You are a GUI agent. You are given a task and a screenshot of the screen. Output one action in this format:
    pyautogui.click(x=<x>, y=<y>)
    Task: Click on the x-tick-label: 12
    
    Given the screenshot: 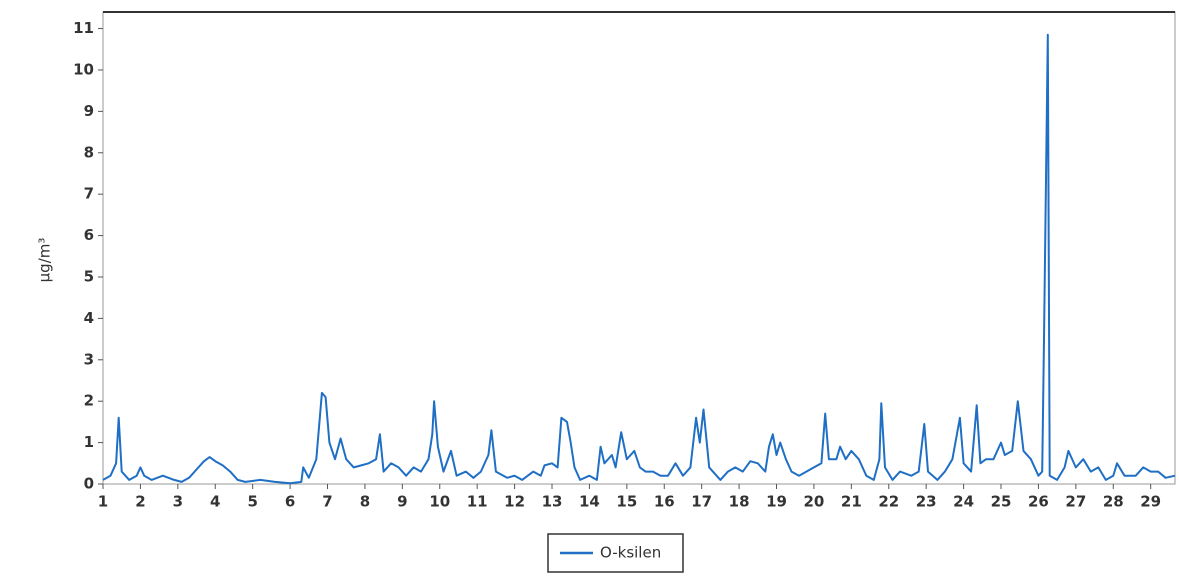 What is the action you would take?
    pyautogui.click(x=514, y=502)
    